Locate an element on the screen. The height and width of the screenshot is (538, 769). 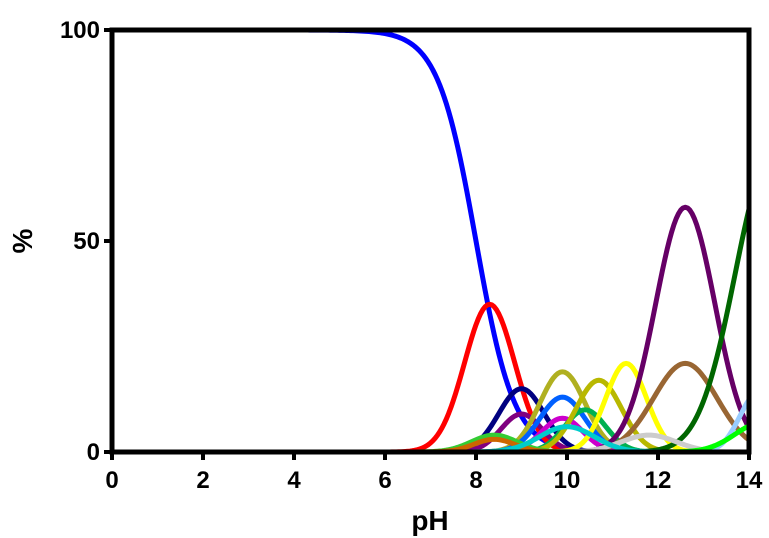
y-axis-title: % is located at coordinates (22, 240).